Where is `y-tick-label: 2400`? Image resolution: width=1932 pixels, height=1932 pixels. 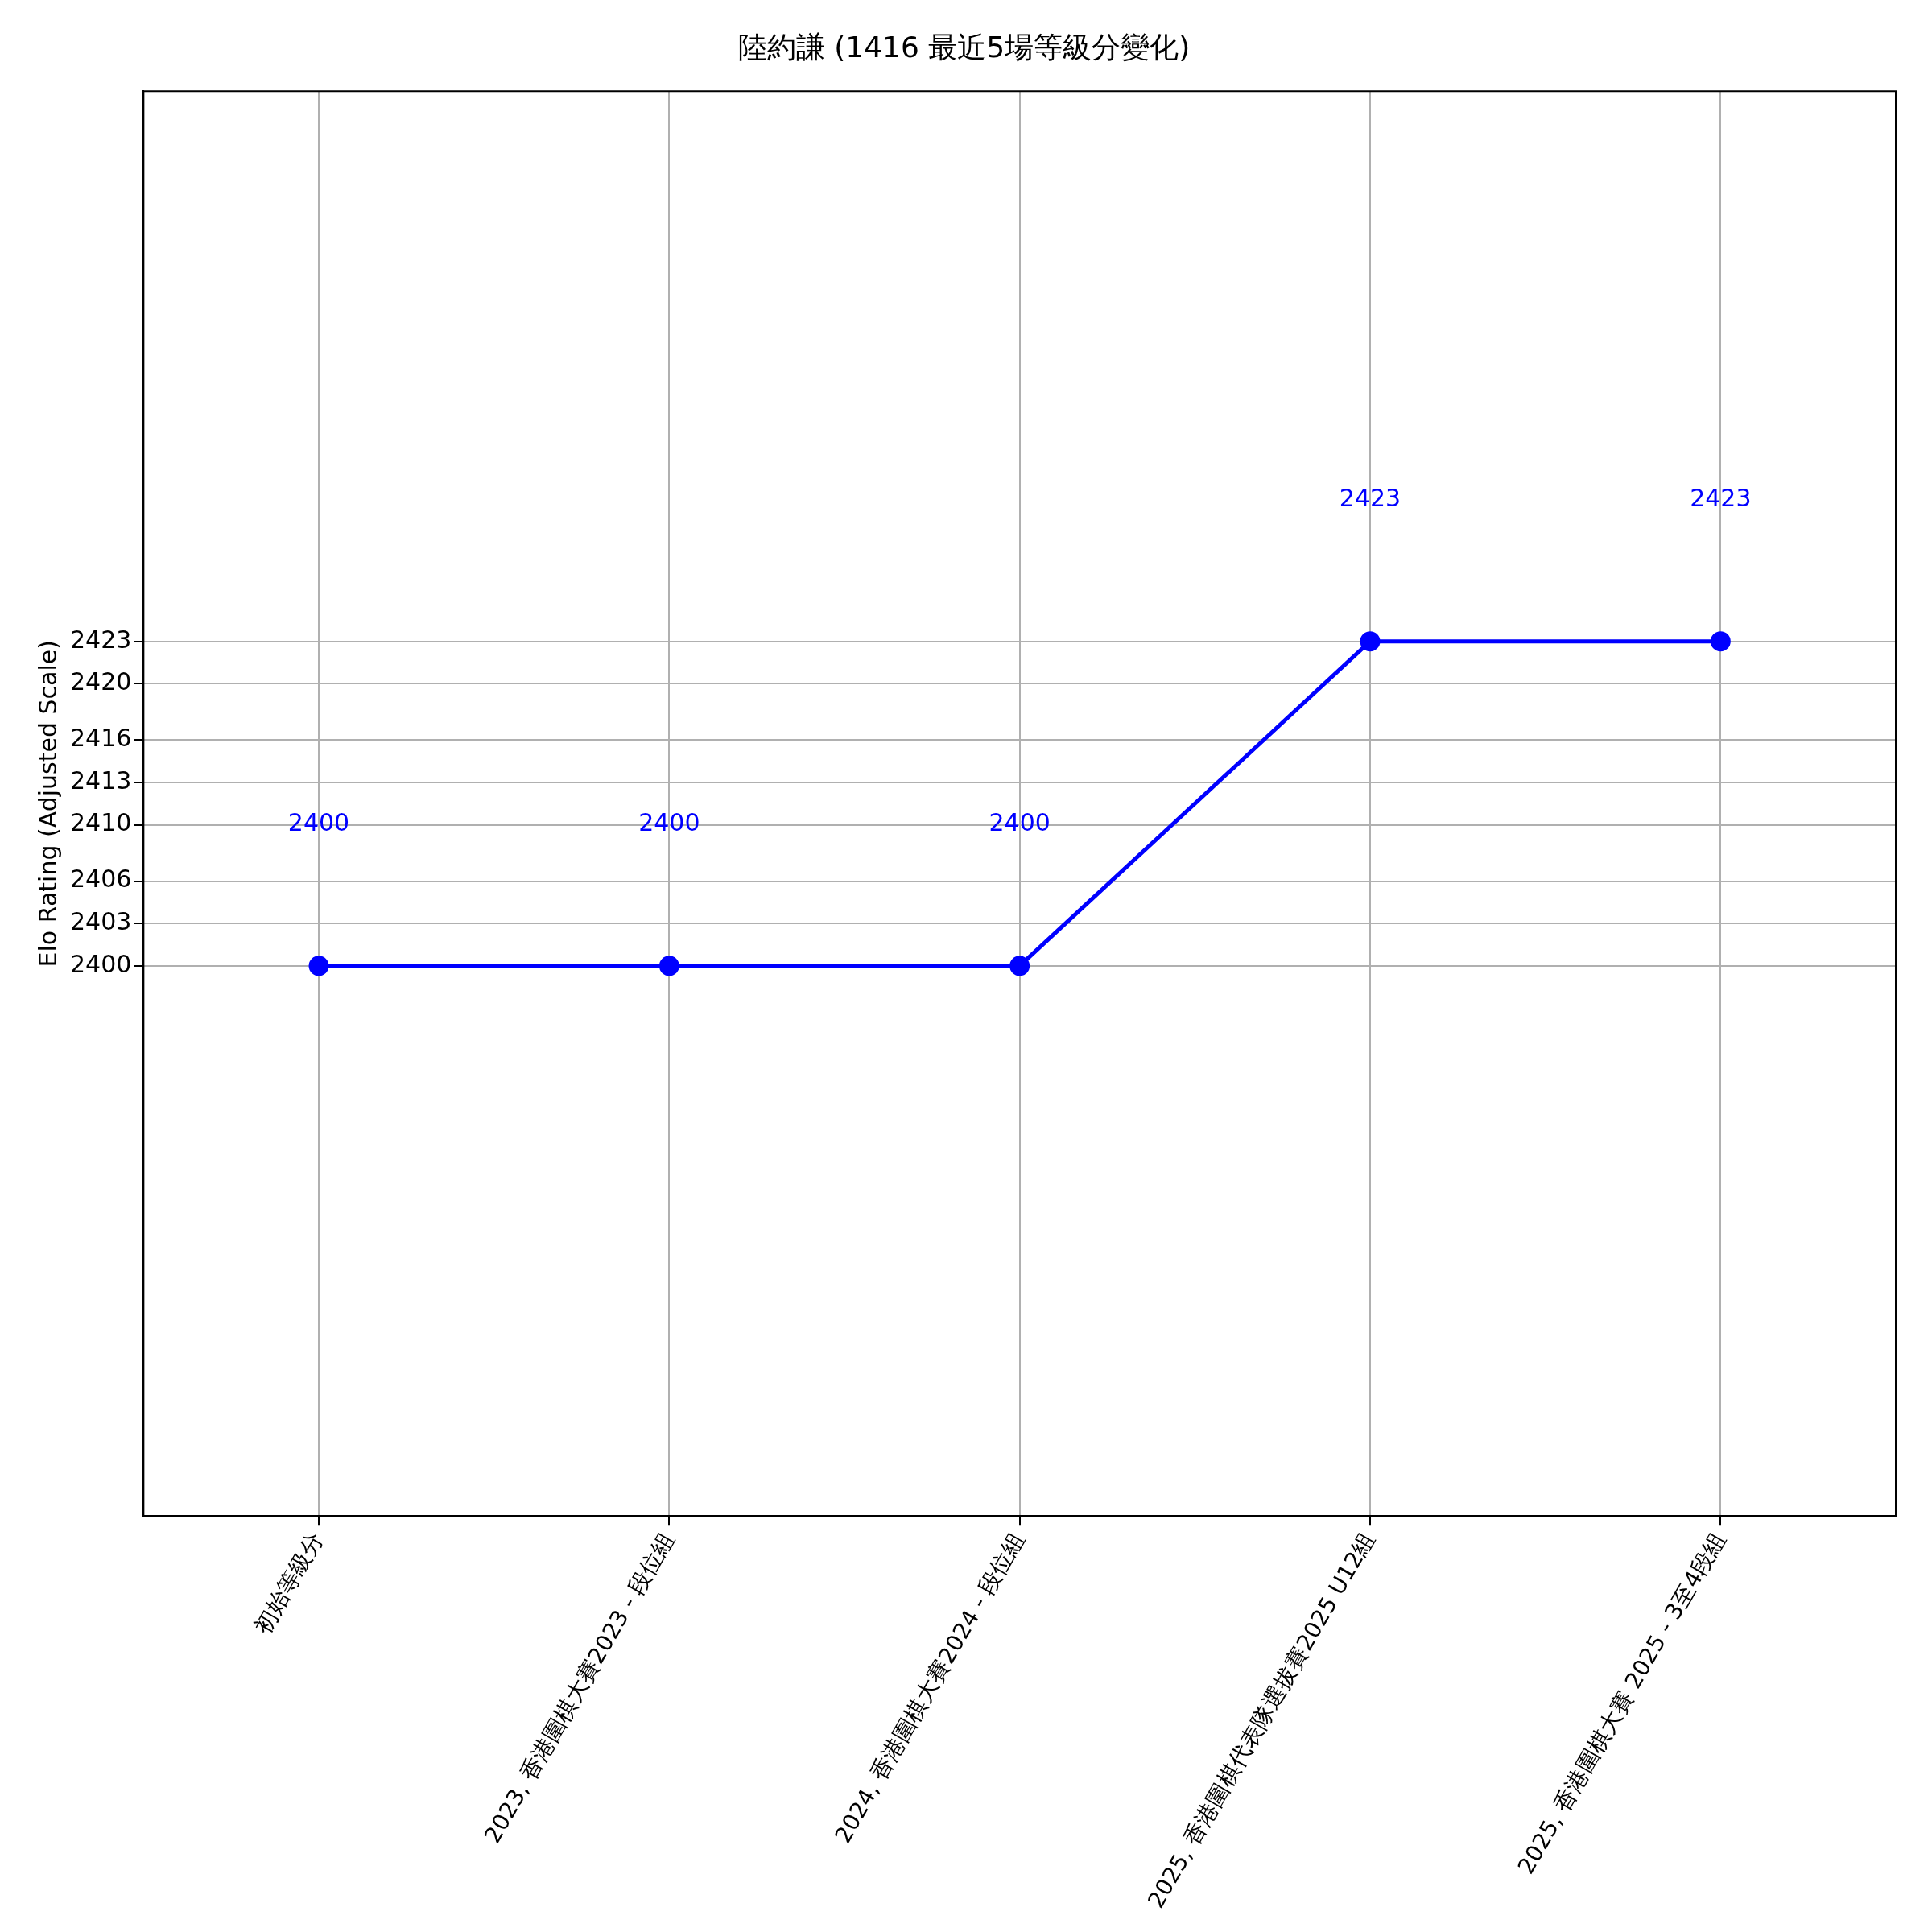
y-tick-label: 2400 is located at coordinates (100, 964).